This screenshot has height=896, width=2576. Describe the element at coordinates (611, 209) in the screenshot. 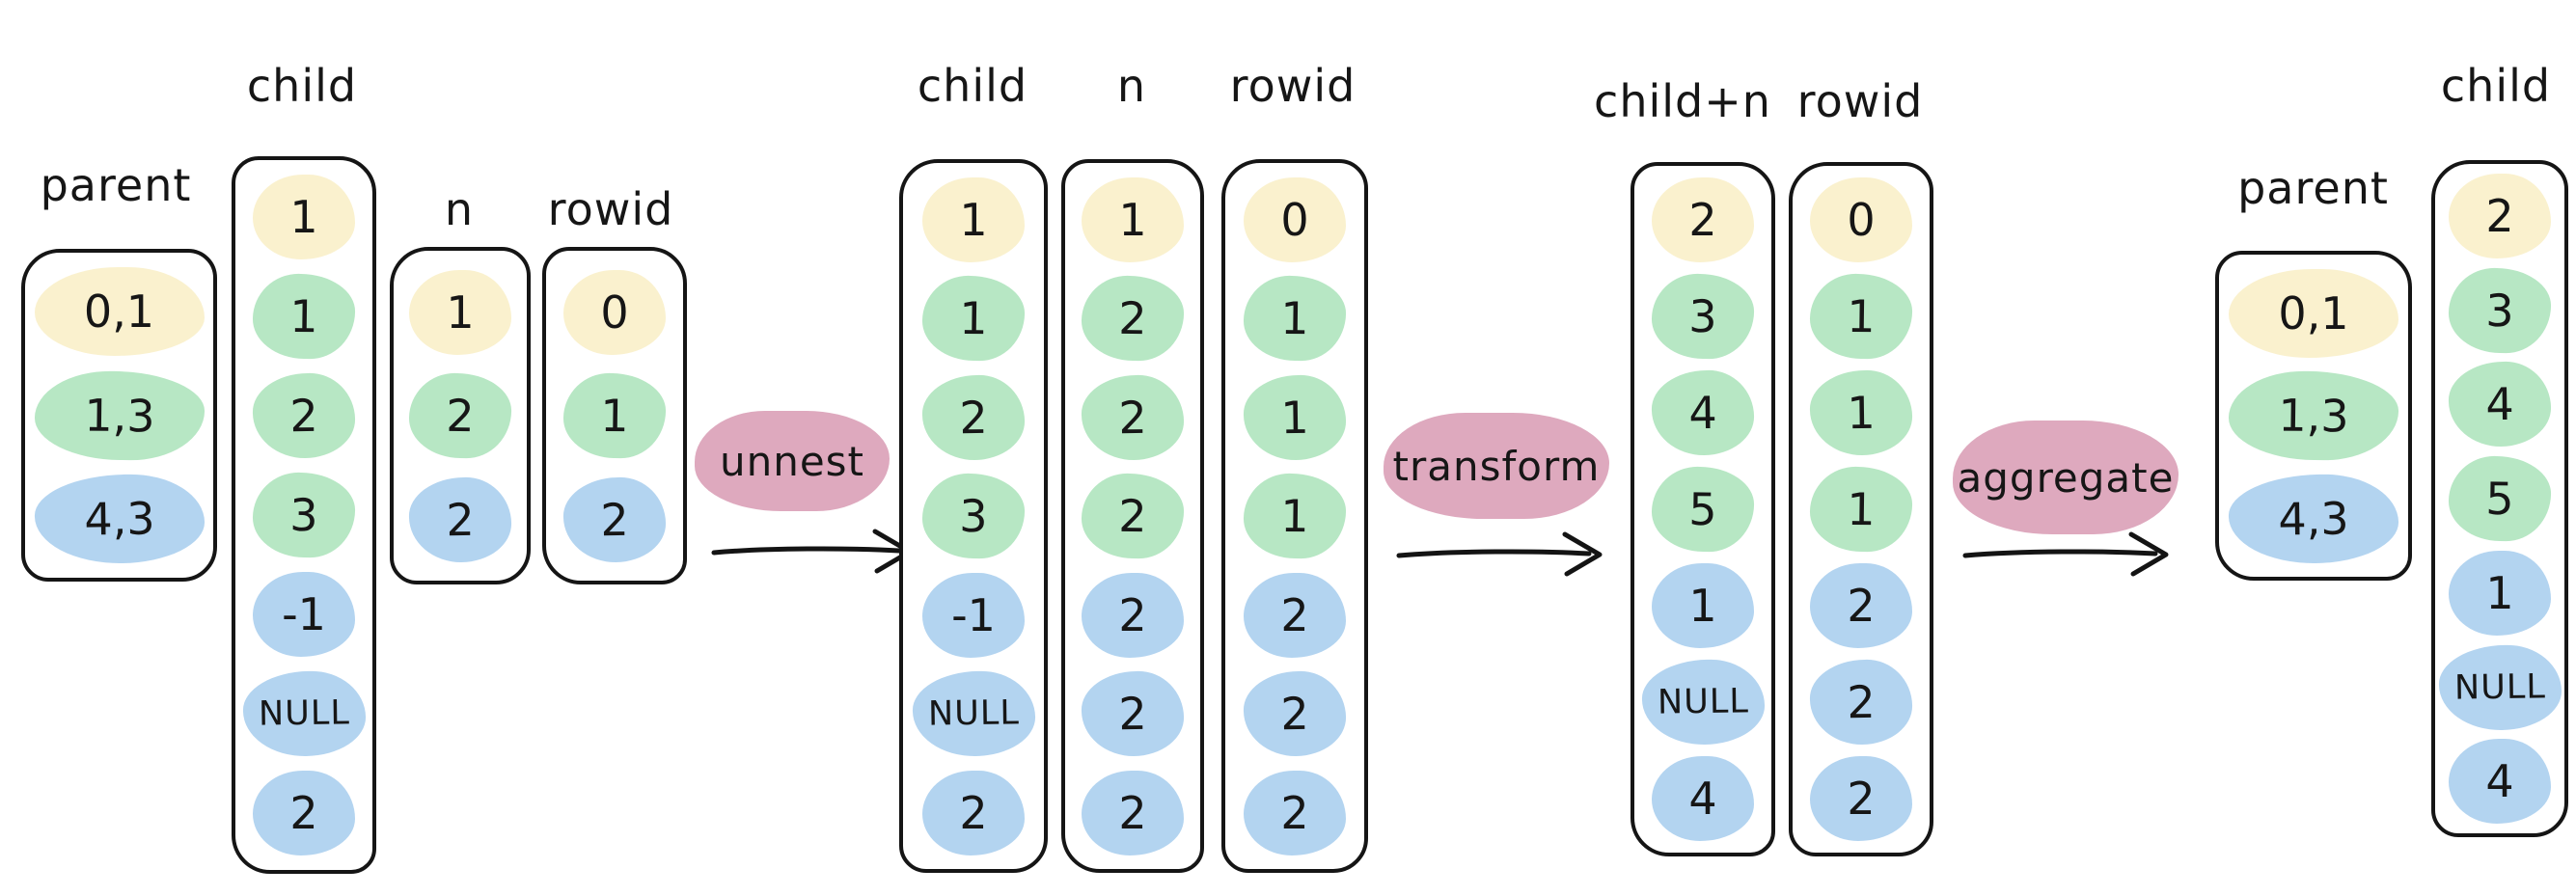

I see `stage1-rowid-header: rowid` at that location.